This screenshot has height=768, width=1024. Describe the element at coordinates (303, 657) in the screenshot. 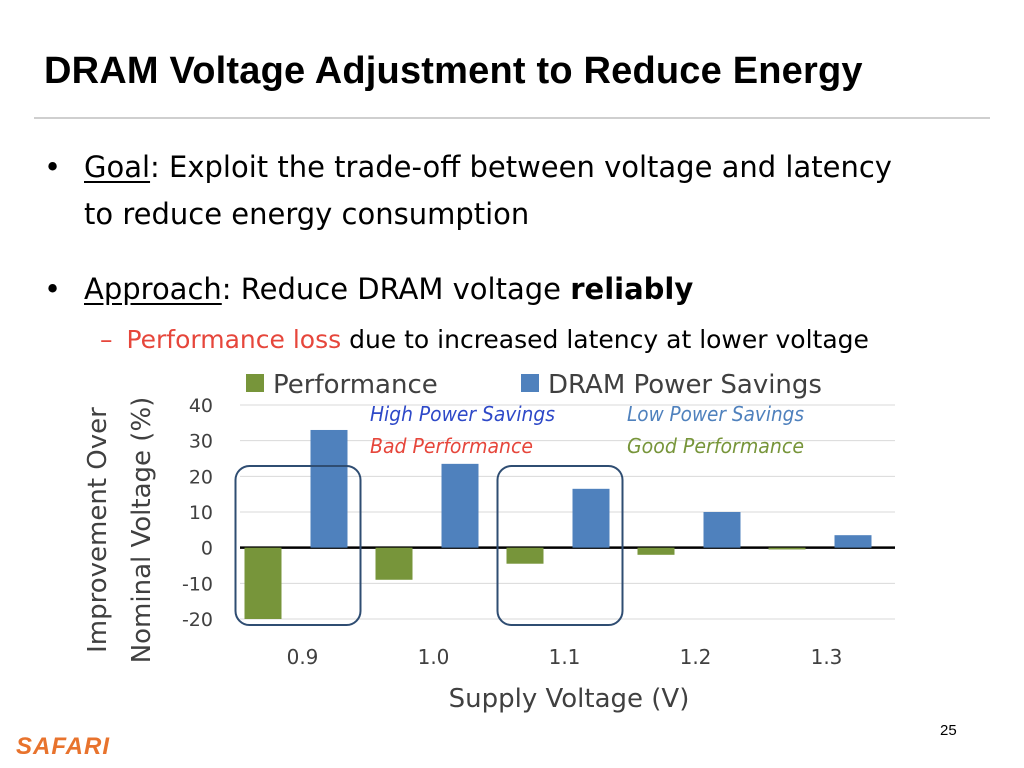

I see `x-tick-label: 0.9` at that location.